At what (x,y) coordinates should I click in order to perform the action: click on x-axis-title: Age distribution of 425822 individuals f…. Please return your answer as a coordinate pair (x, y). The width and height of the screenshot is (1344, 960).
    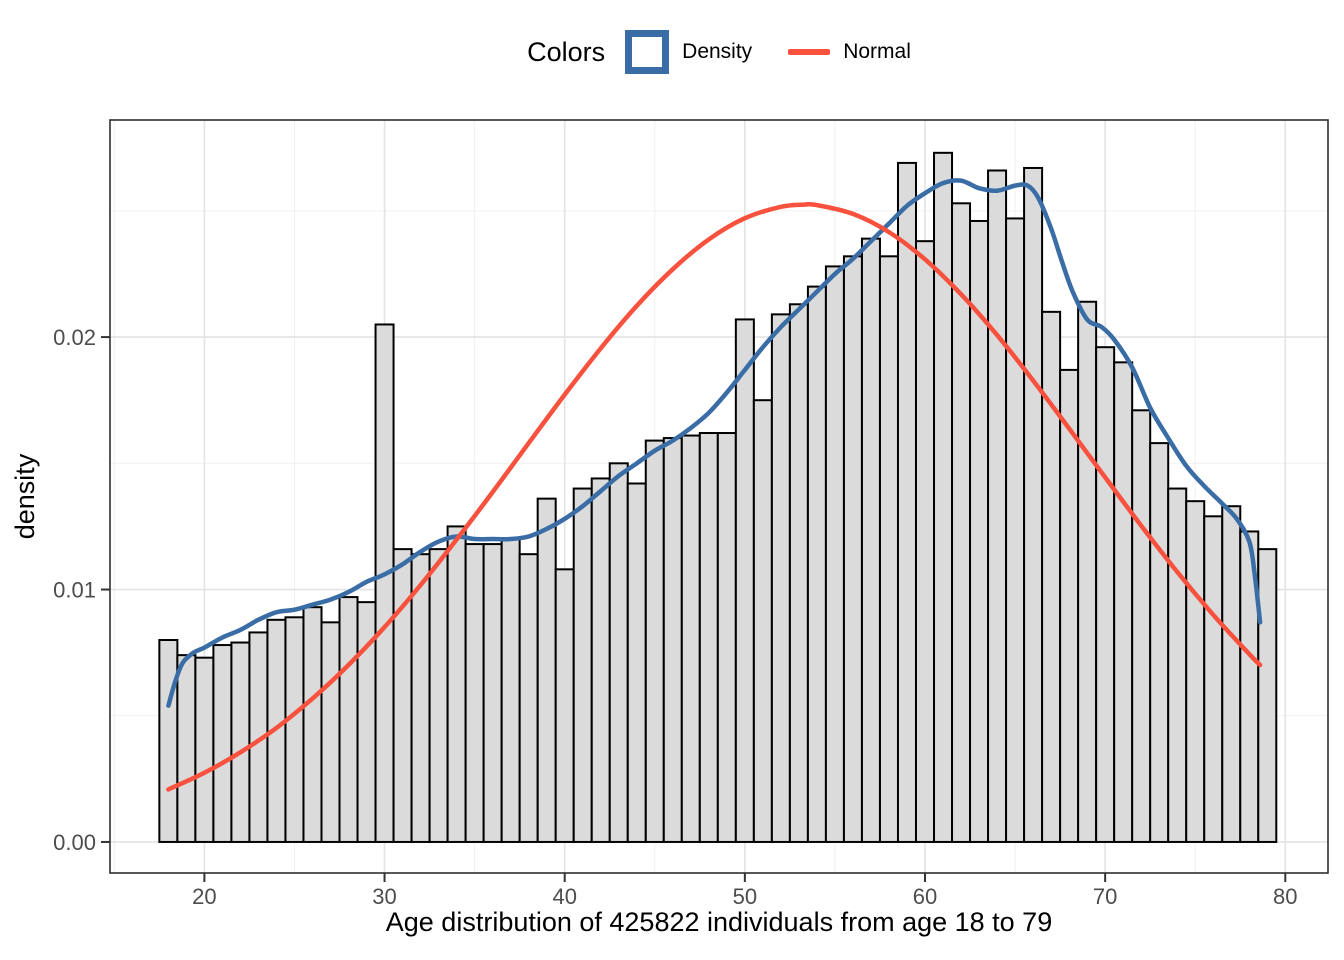
    Looking at the image, I should click on (719, 922).